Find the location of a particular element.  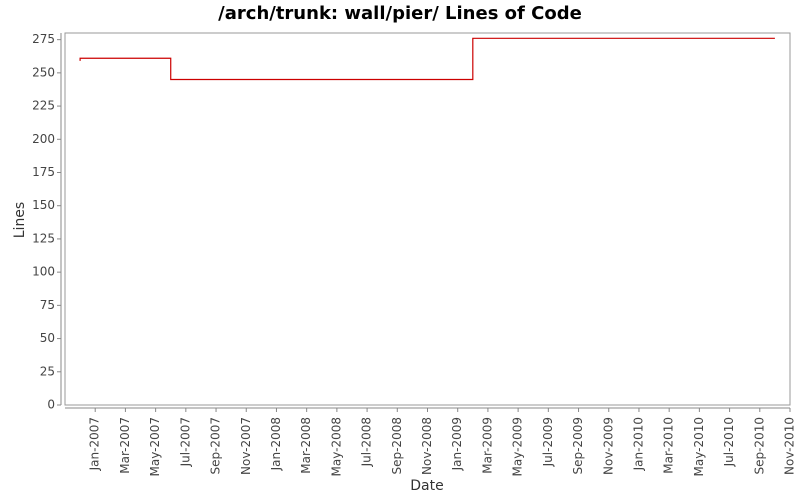

x-tick-label: Nov-2008 is located at coordinates (427, 446).